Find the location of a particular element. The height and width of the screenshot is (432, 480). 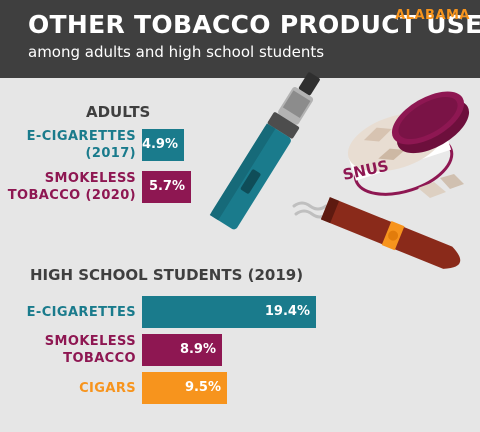

snus-tin-icon: SNUS is located at coordinates (405, 144).